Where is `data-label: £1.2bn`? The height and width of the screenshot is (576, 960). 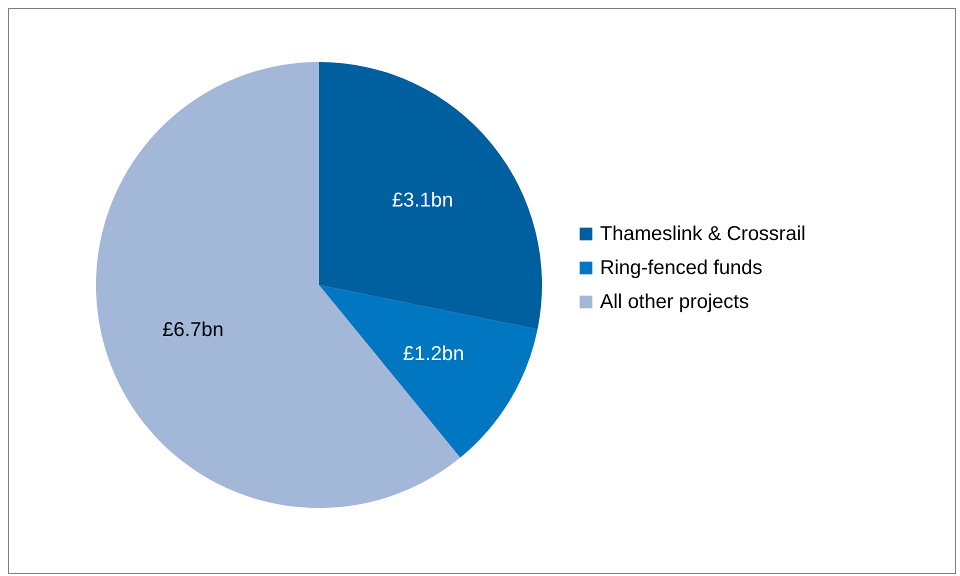
data-label: £1.2bn is located at coordinates (433, 354).